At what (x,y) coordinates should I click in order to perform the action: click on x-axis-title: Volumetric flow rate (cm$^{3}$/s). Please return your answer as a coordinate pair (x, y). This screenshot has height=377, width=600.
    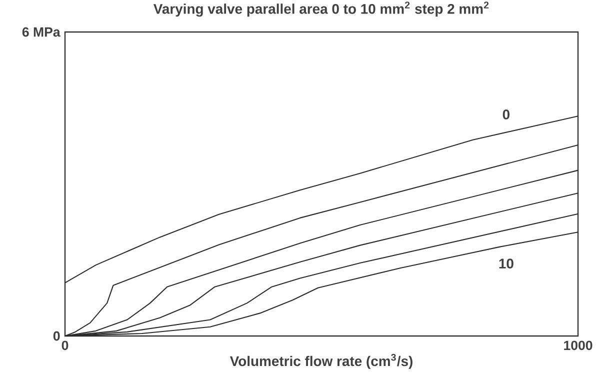
    Looking at the image, I should click on (321, 361).